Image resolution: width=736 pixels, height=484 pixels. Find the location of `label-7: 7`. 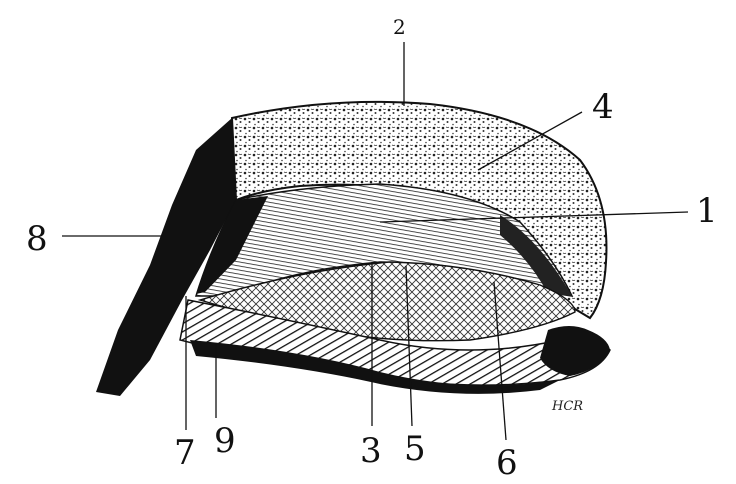

label-7: 7 is located at coordinates (185, 453).